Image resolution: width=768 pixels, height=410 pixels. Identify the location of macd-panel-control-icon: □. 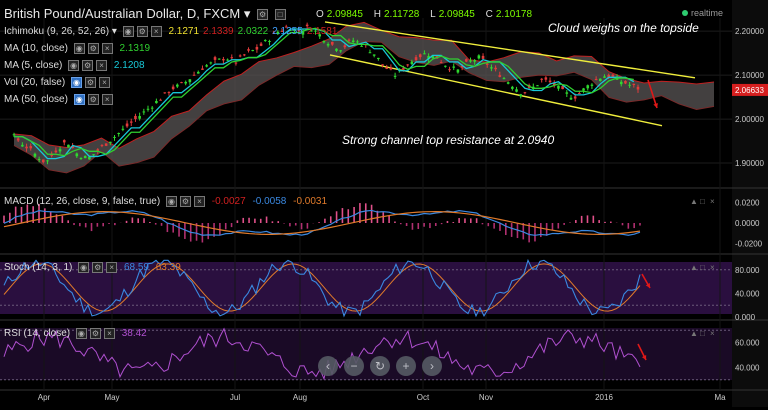
(702, 201).